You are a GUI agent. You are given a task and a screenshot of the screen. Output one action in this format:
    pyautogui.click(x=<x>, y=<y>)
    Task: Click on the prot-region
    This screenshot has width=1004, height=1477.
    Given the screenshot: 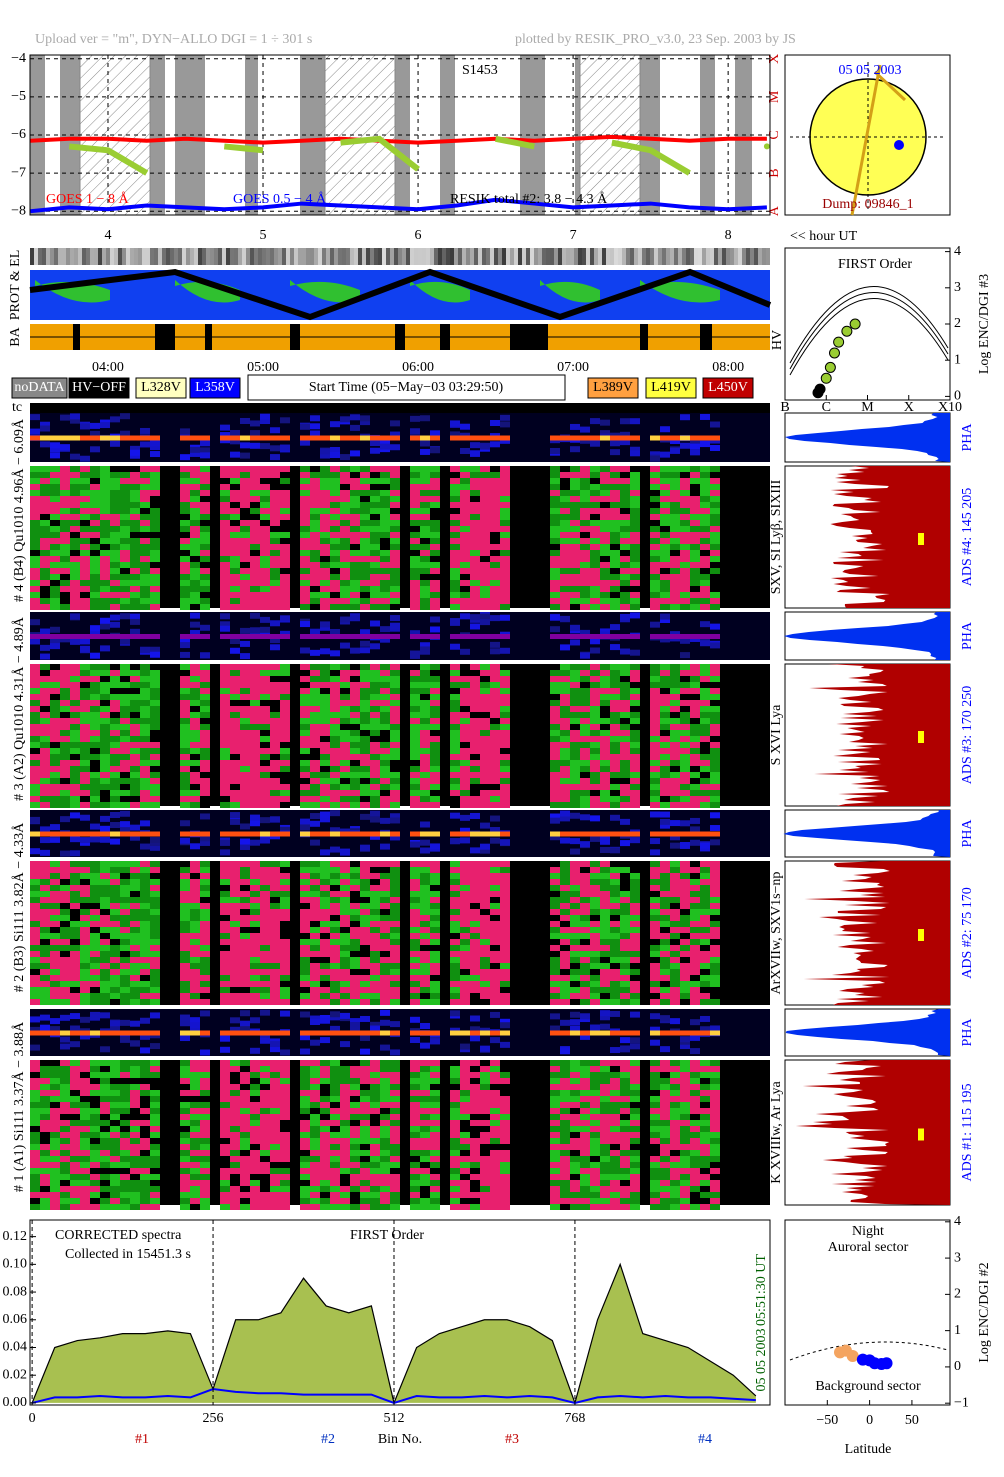 What is the action you would take?
    pyautogui.click(x=325, y=291)
    